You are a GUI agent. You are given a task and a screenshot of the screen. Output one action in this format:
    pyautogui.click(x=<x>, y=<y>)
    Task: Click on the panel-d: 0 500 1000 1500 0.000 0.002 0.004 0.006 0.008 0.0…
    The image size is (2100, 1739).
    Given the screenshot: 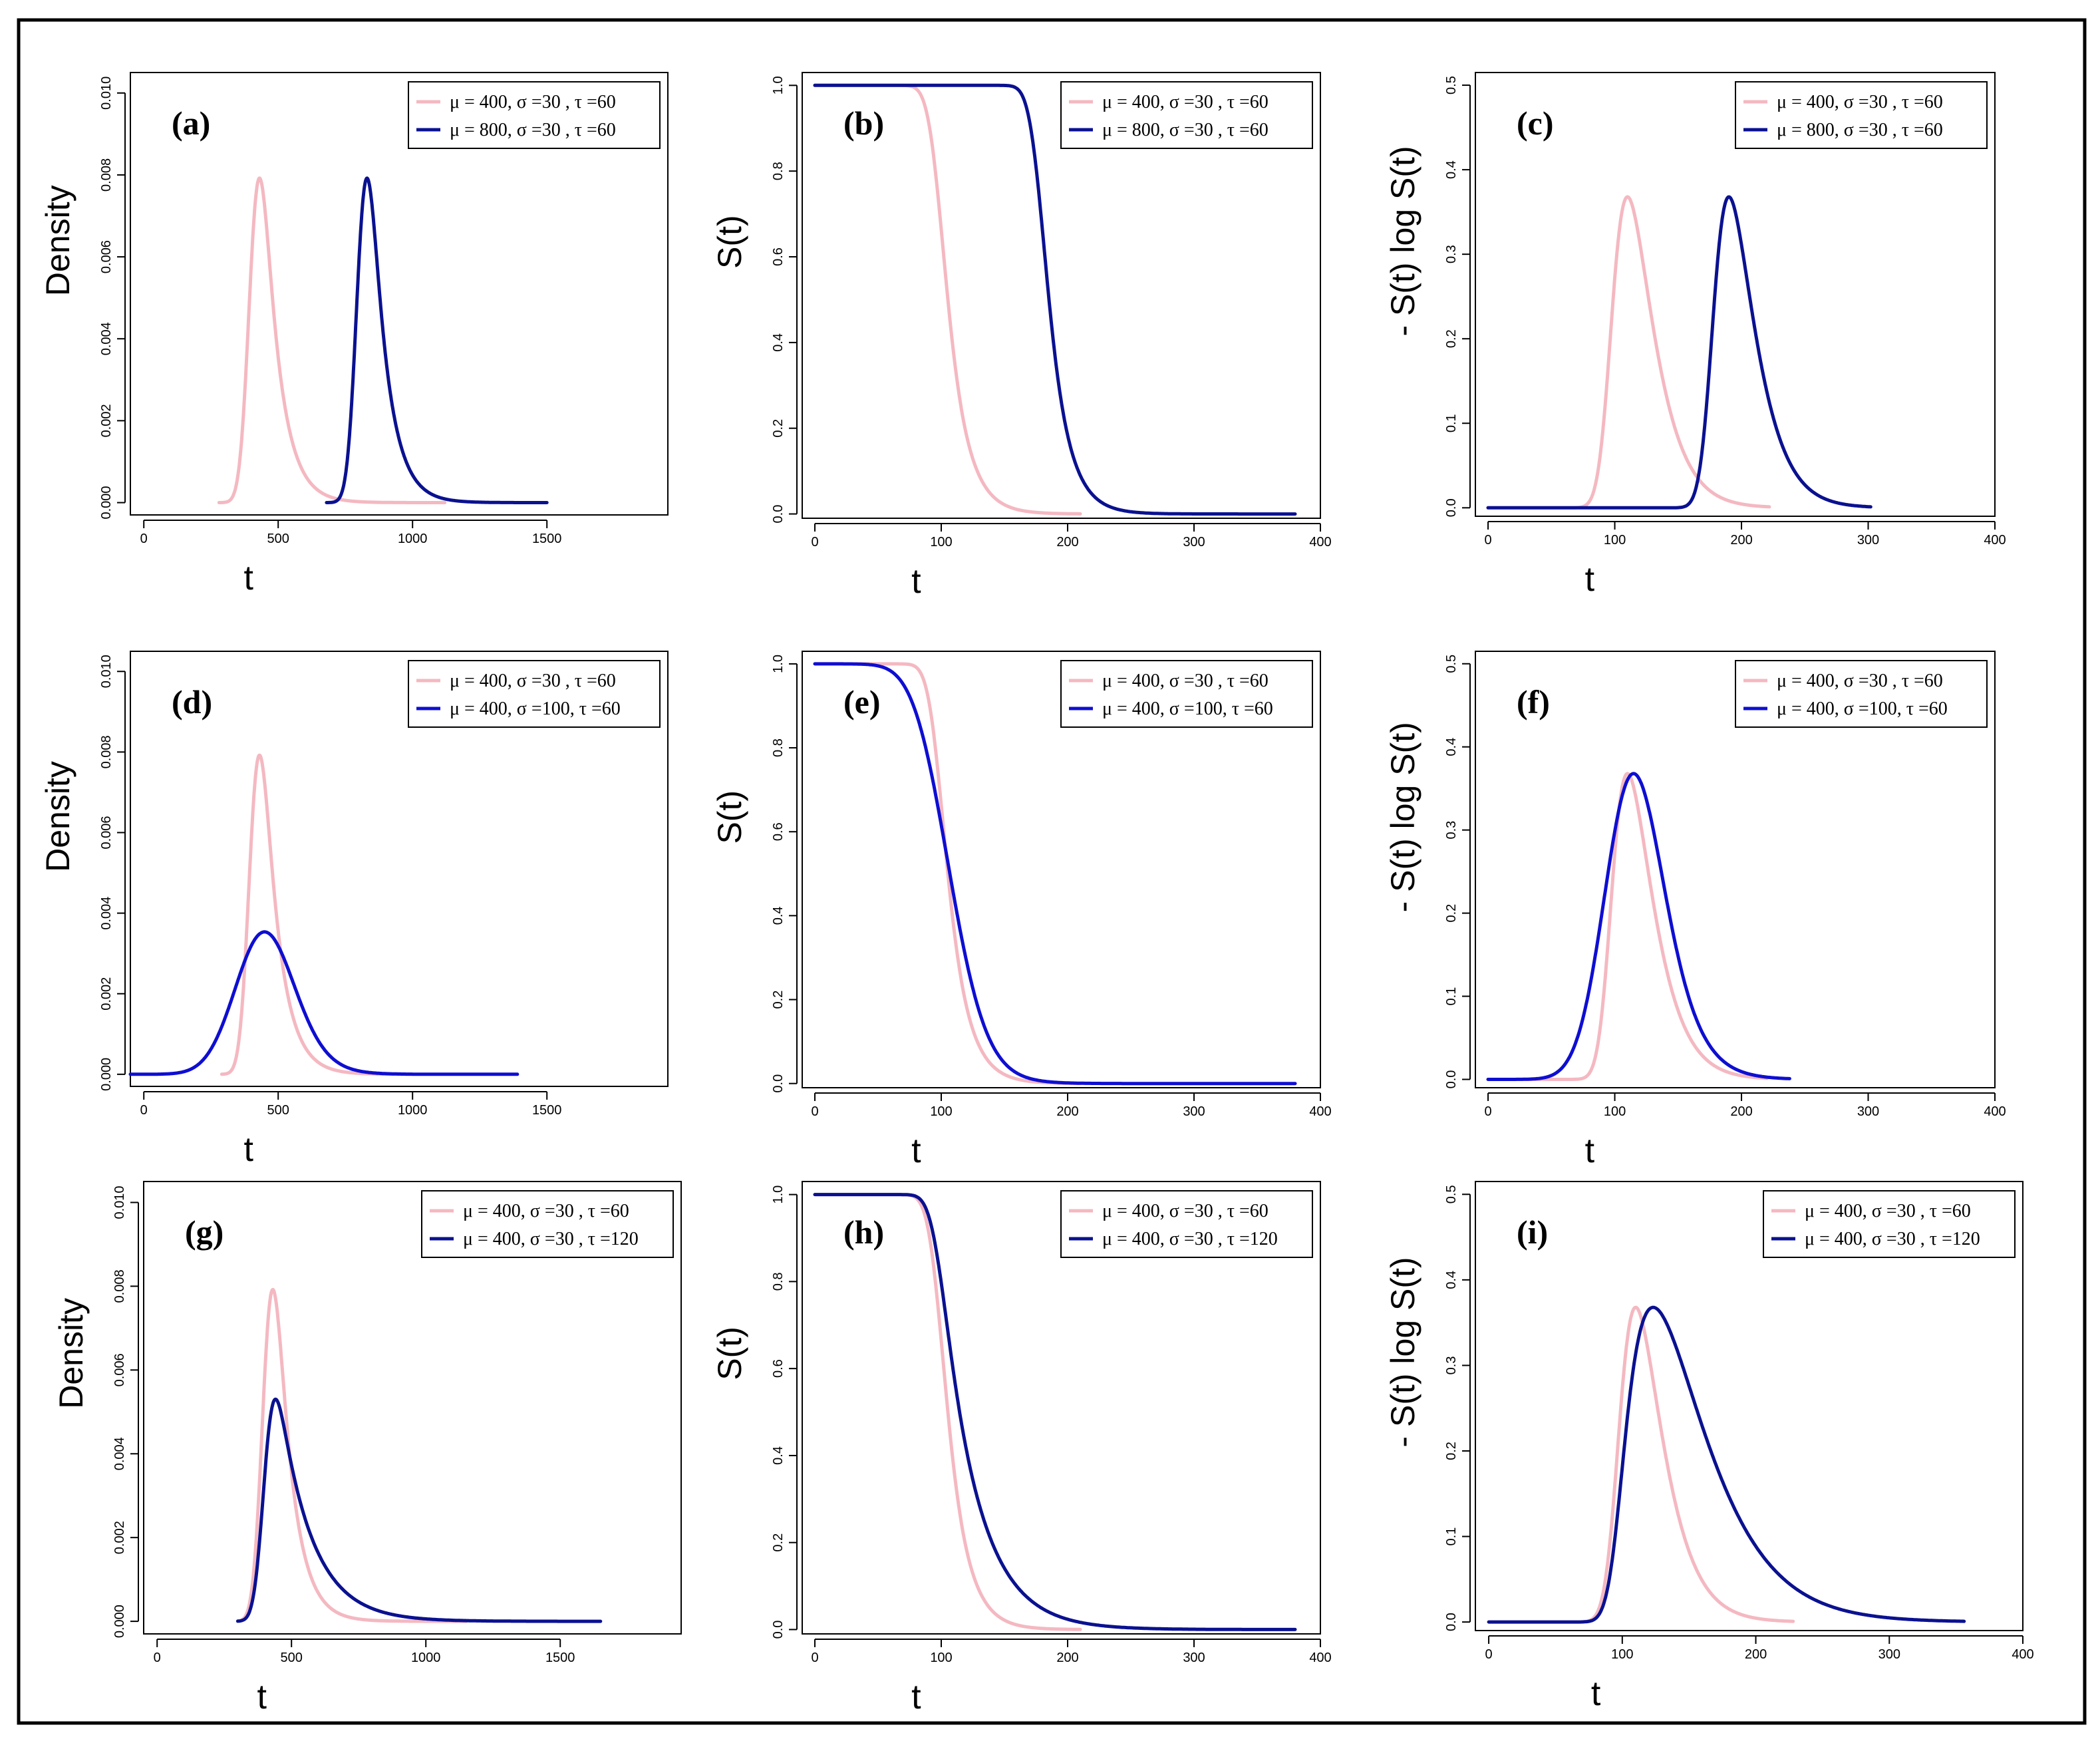 What is the action you would take?
    pyautogui.click(x=354, y=910)
    